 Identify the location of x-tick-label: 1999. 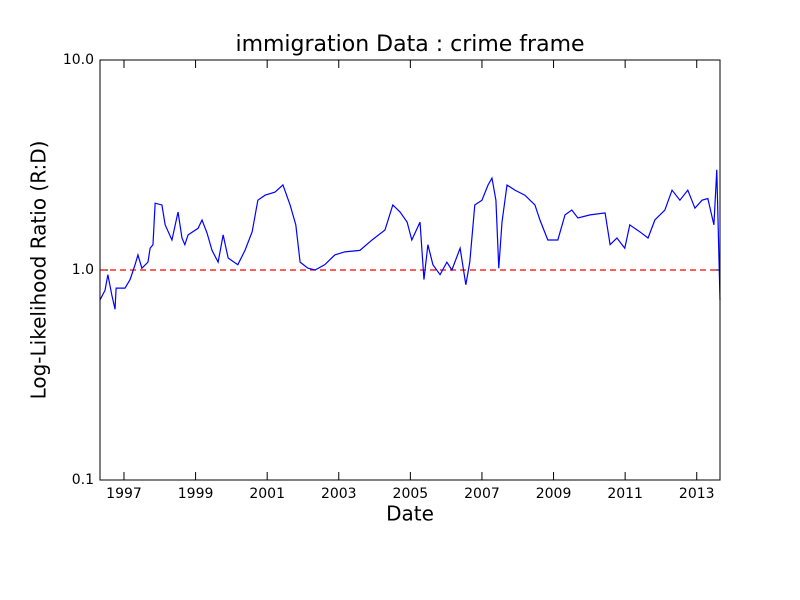
(196, 494).